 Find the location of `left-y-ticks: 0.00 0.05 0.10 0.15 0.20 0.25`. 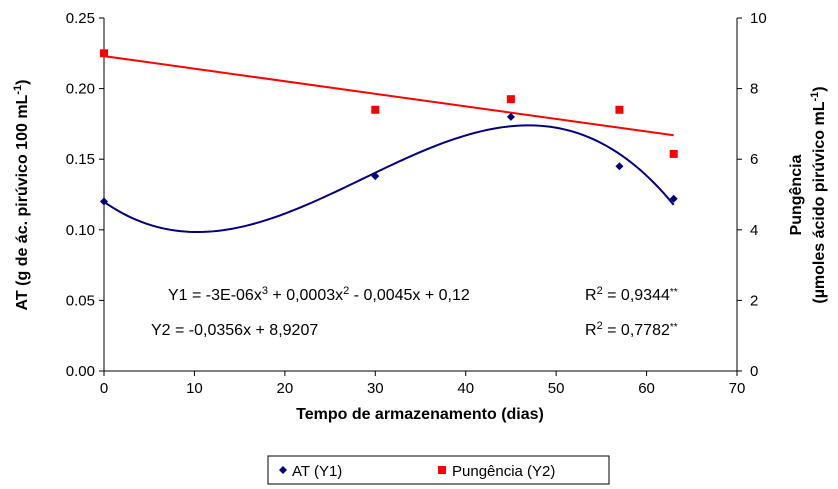

left-y-ticks: 0.00 0.05 0.10 0.15 0.20 0.25 is located at coordinates (85, 195).